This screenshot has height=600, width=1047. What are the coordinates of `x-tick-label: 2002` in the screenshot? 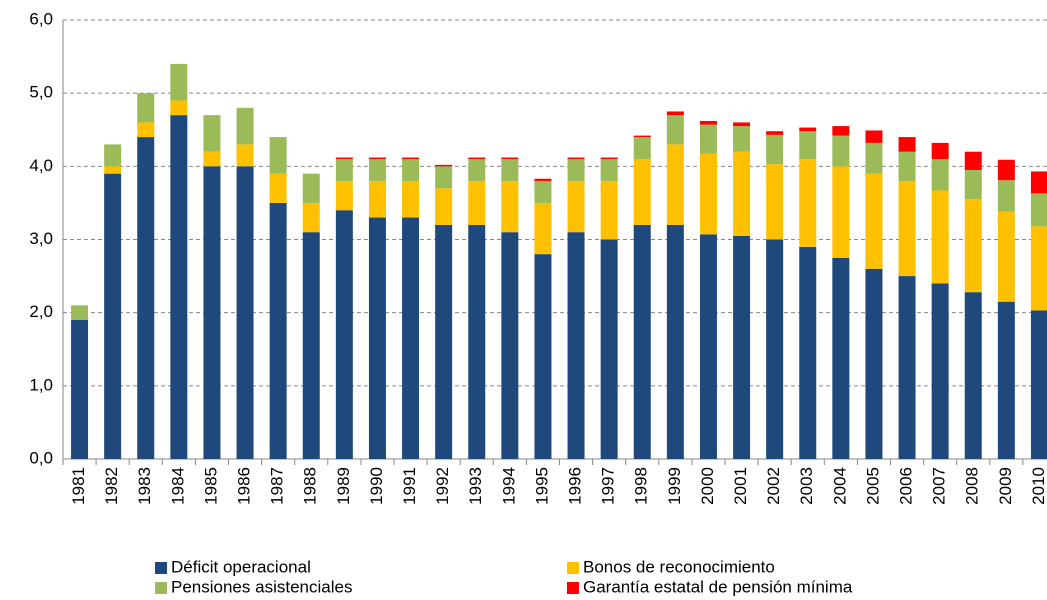 It's located at (773, 486).